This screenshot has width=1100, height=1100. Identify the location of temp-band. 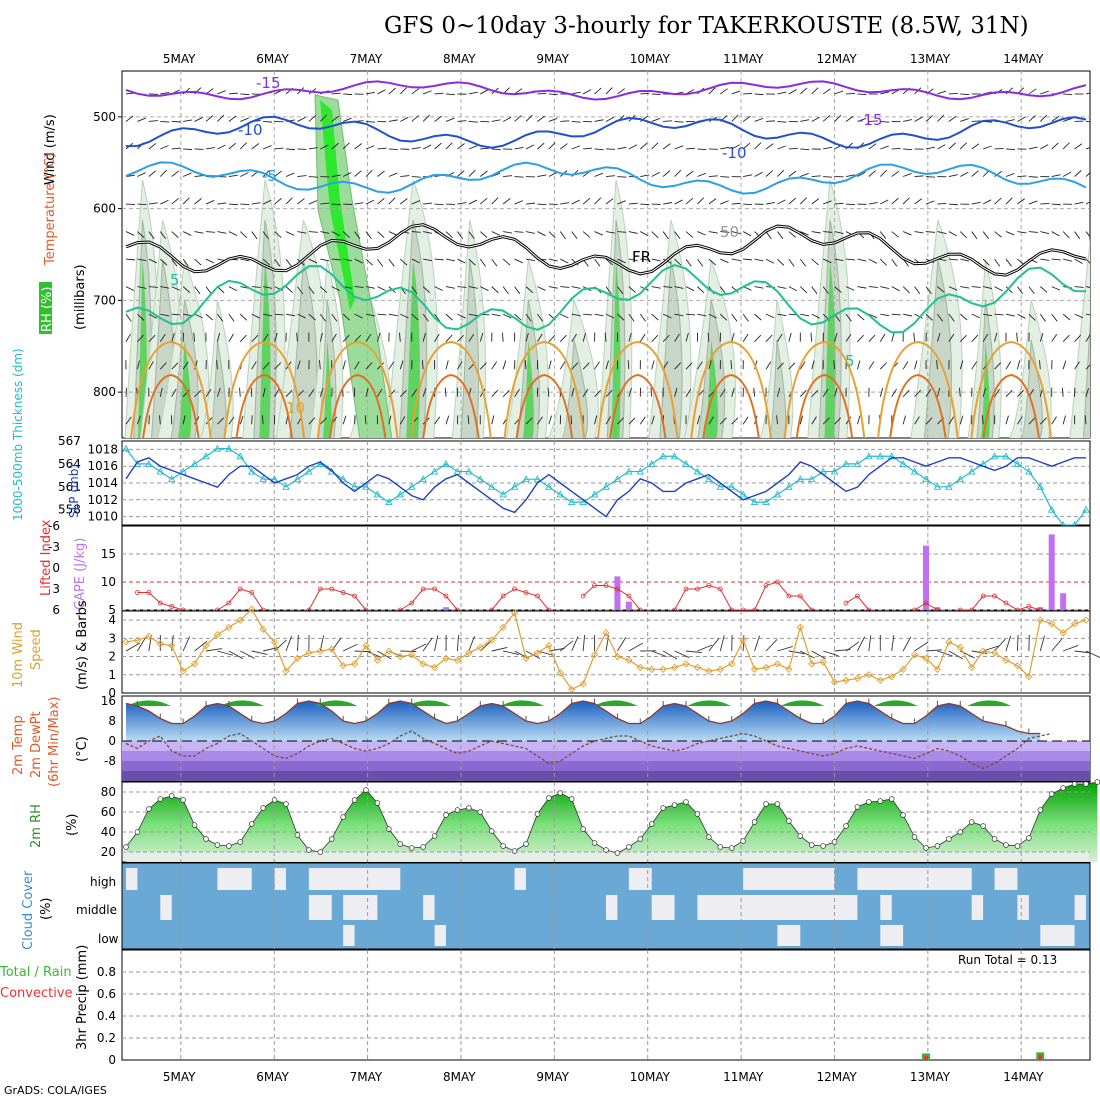
(606, 746).